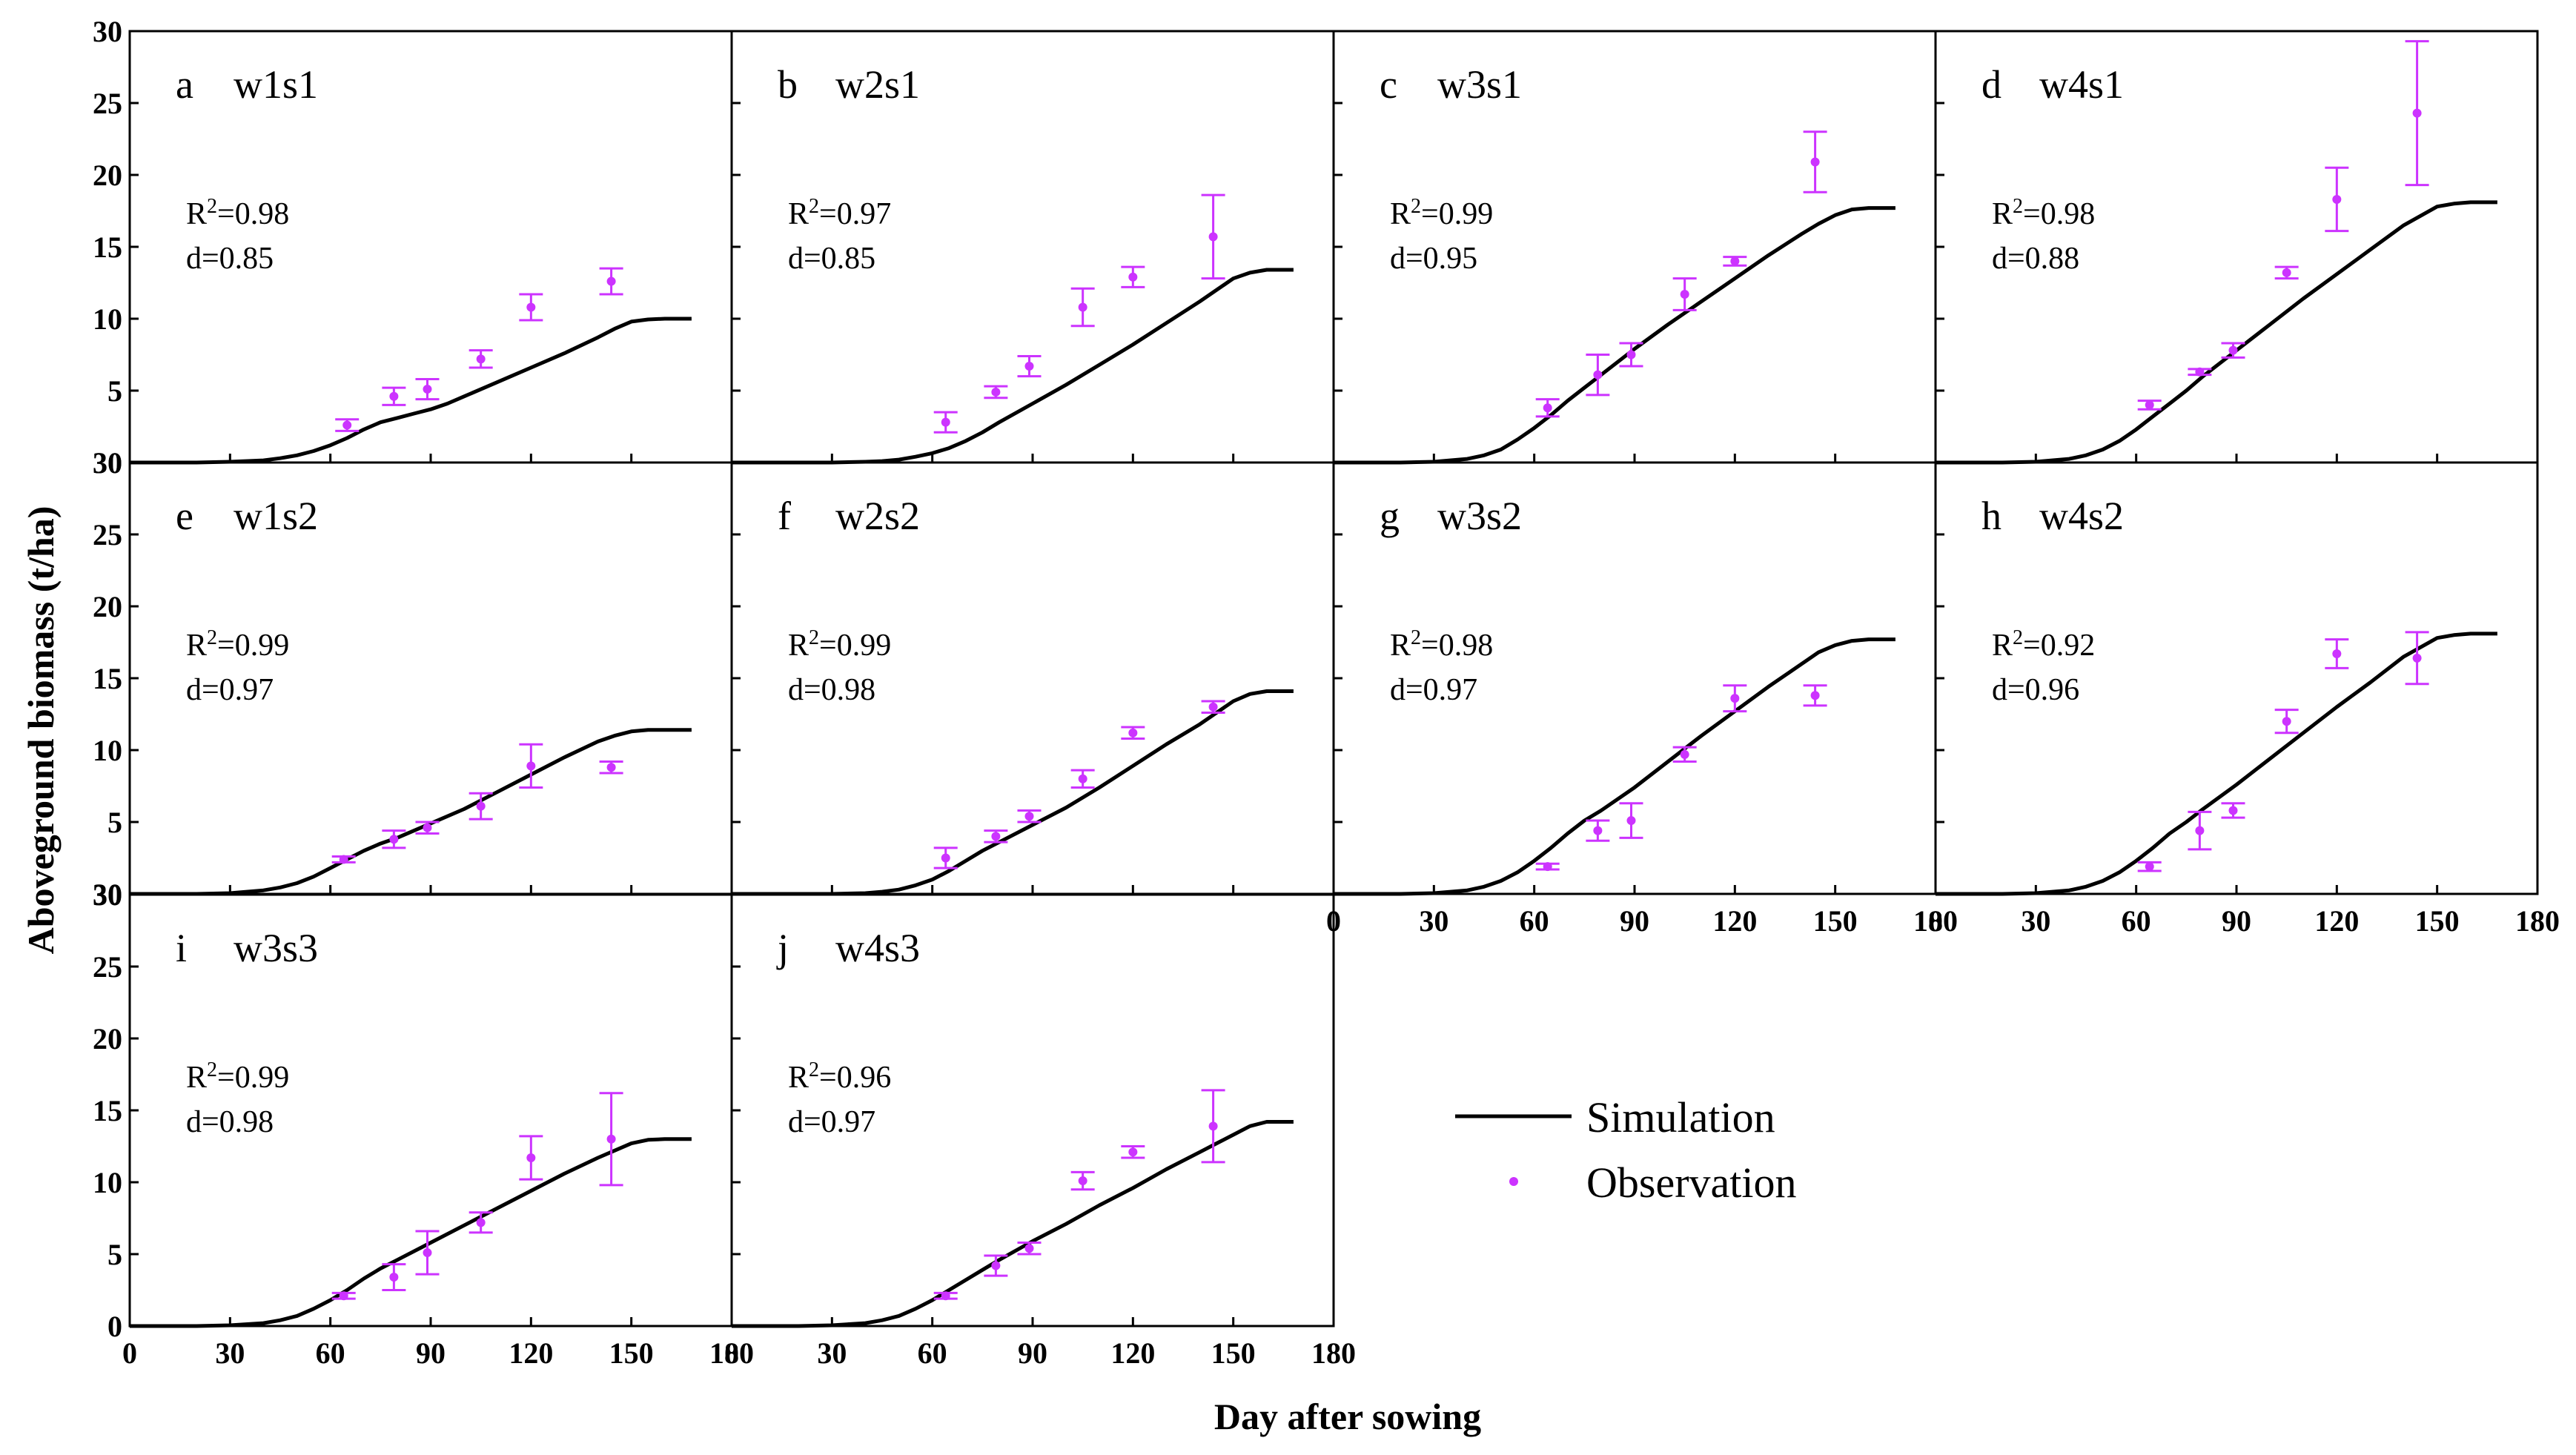  I want to click on legend-observation-marker, so click(1513, 1182).